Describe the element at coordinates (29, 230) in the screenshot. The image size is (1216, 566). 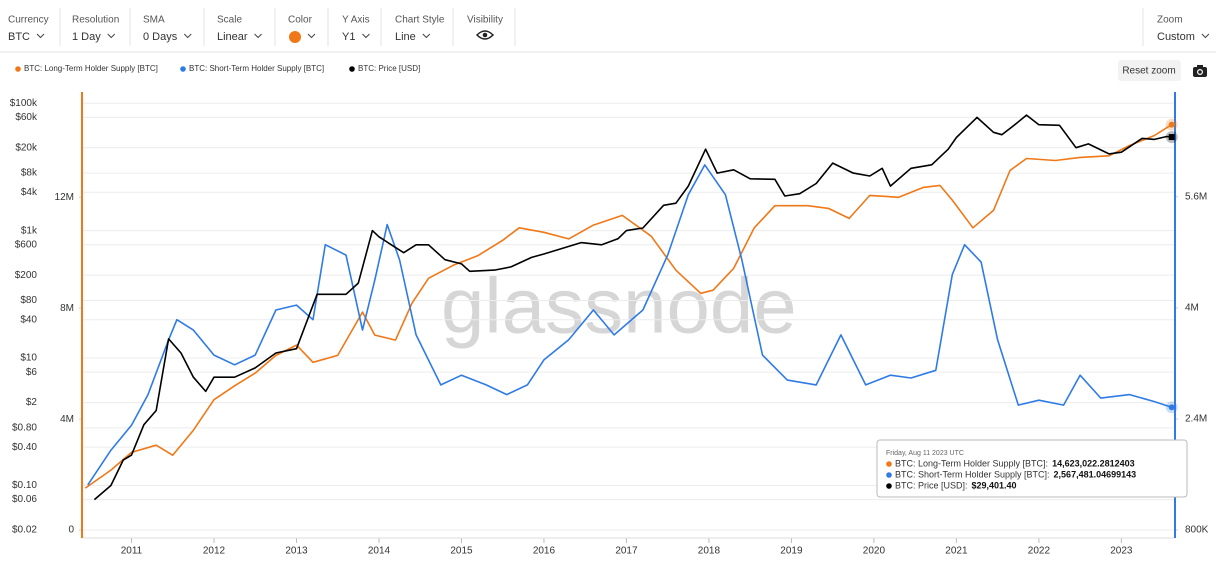
I see `y-tick-label: $1k` at that location.